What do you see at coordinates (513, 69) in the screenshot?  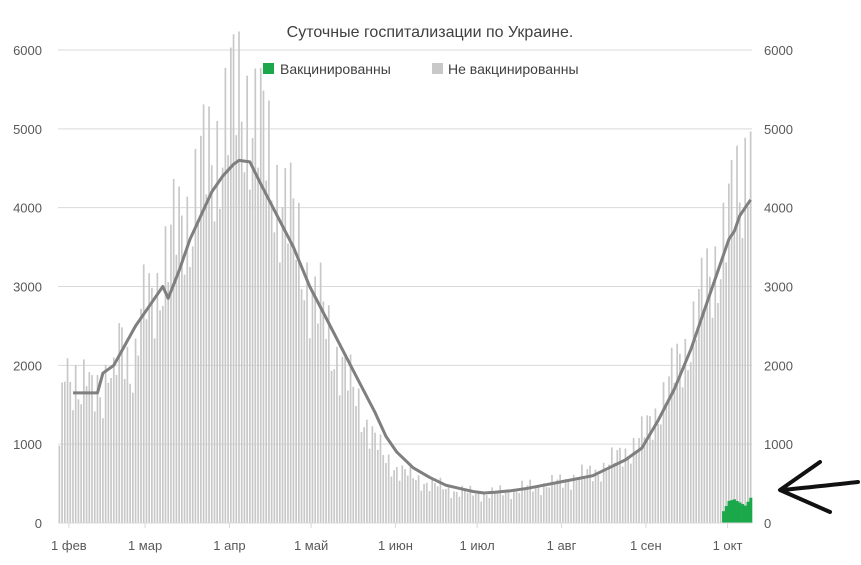 I see `legend-label-unvaccinated: Не вакцинированны` at bounding box center [513, 69].